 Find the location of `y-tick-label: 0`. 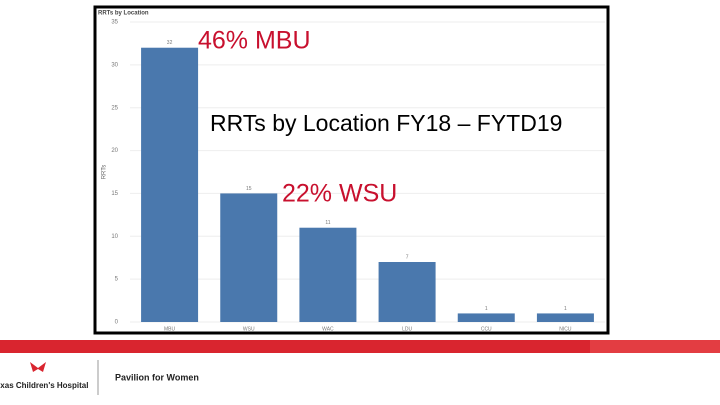

y-tick-label: 0 is located at coordinates (117, 323).